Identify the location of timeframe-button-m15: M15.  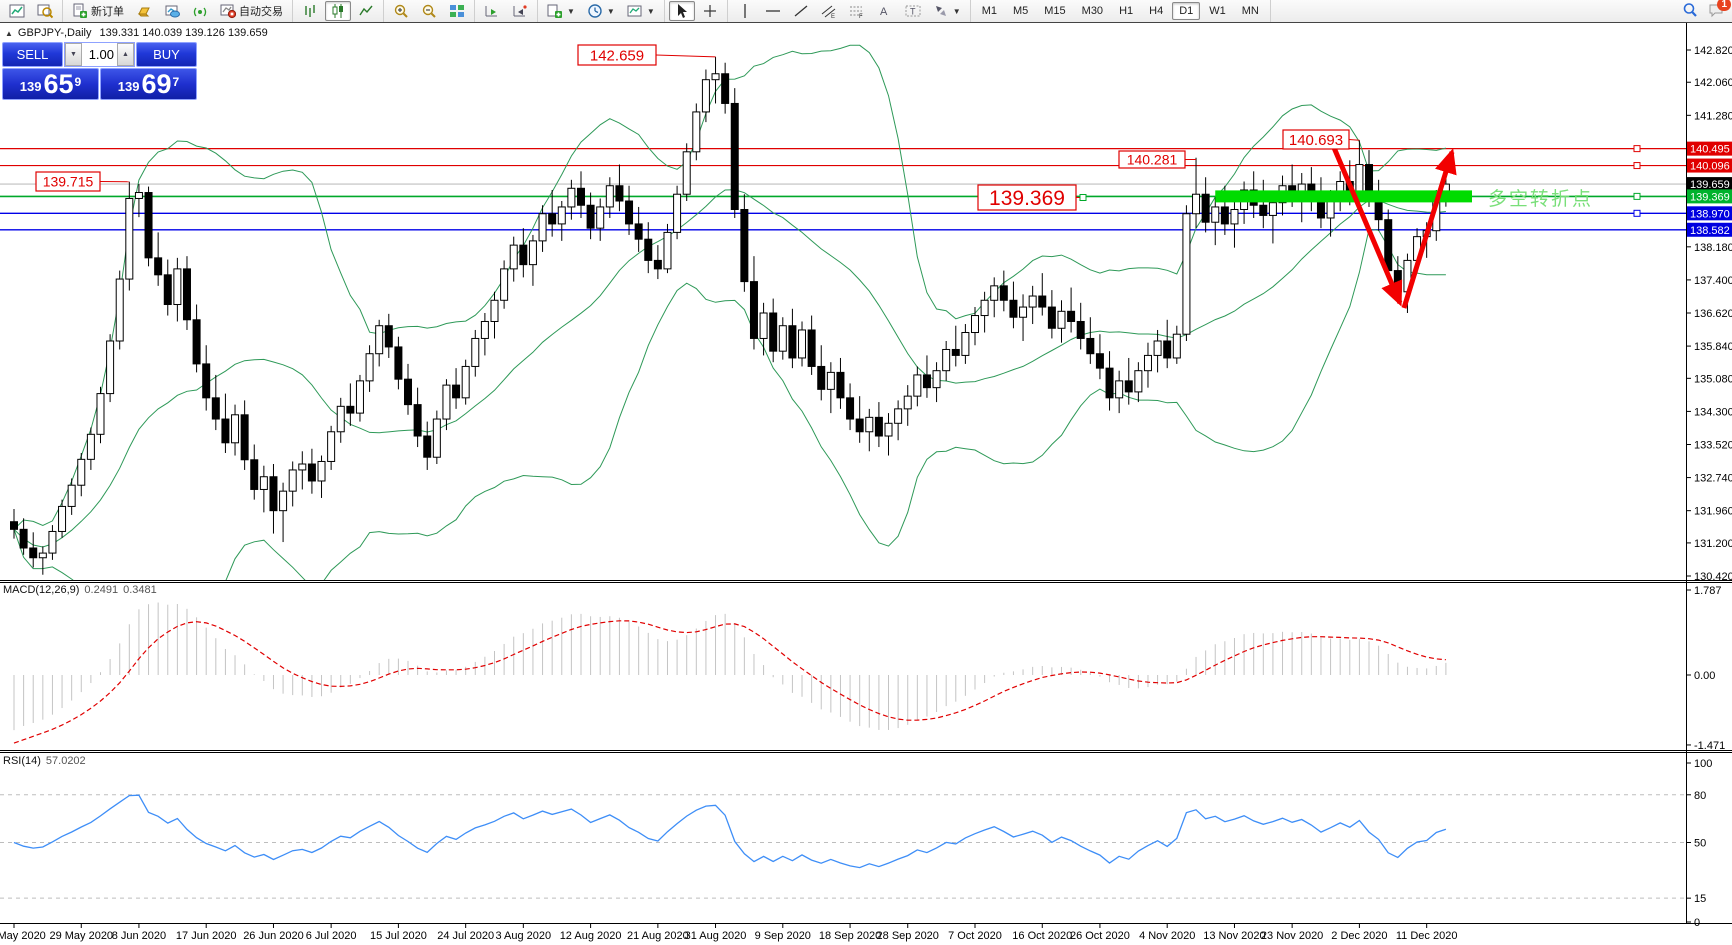
(1055, 11).